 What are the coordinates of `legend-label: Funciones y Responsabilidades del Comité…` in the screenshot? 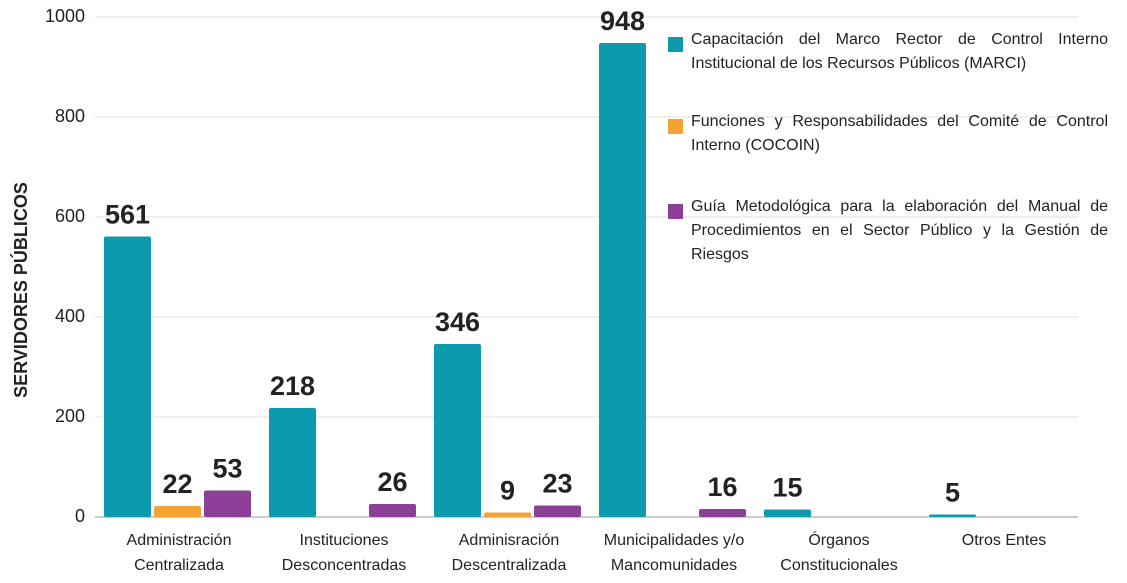 It's located at (899, 133).